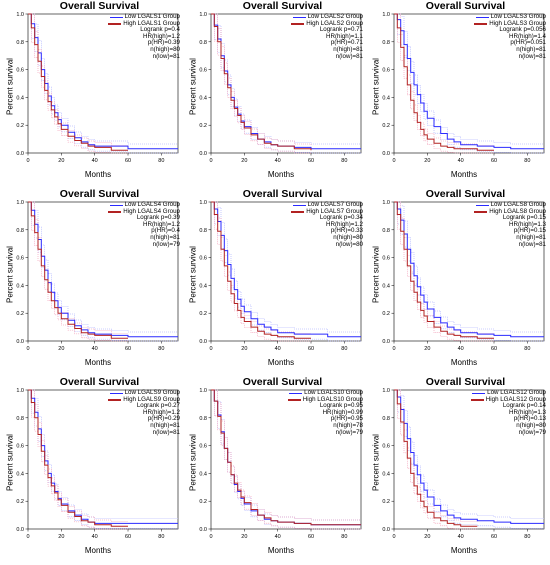  What do you see at coordinates (529, 419) in the screenshot?
I see `stat-line: p(HR)=0.13` at bounding box center [529, 419].